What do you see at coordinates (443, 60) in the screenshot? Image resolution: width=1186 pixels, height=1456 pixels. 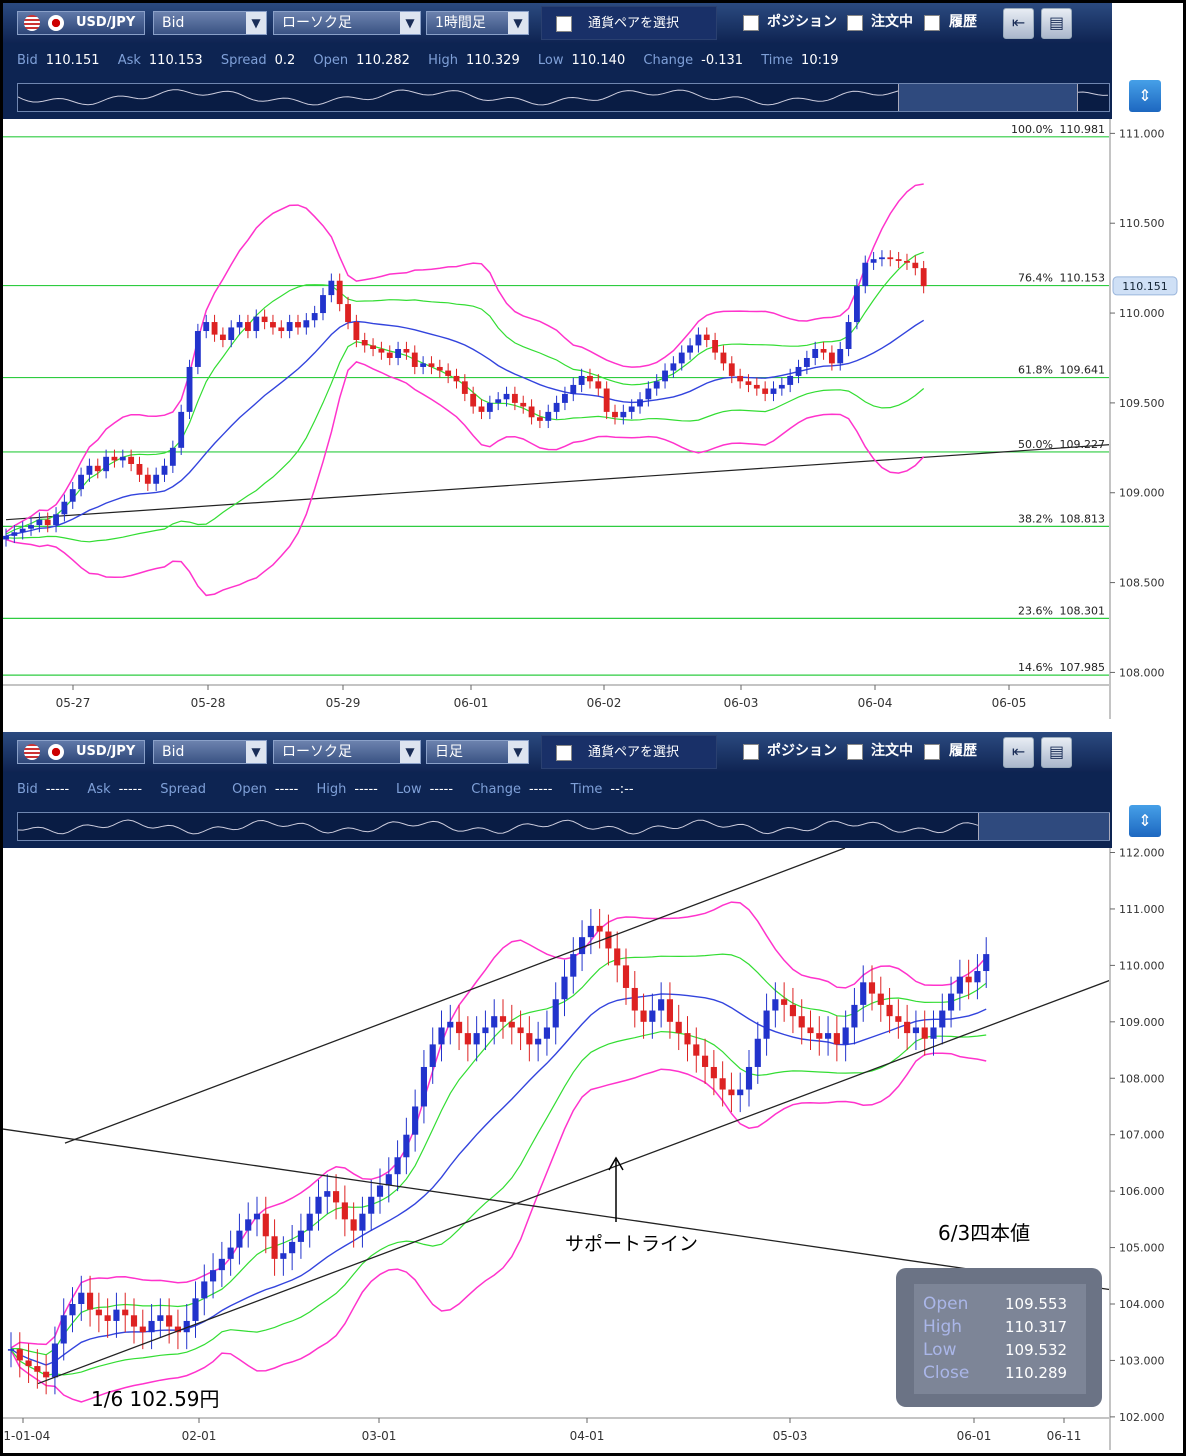 I see `high-label: High` at bounding box center [443, 60].